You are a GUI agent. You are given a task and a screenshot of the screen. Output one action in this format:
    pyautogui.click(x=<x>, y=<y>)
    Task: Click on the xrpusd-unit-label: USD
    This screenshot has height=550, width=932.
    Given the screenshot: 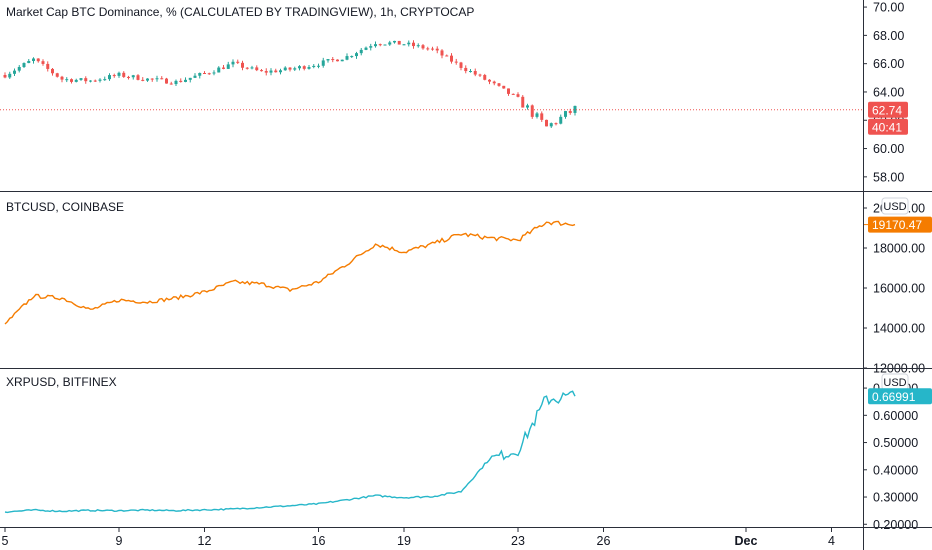 What is the action you would take?
    pyautogui.click(x=894, y=383)
    